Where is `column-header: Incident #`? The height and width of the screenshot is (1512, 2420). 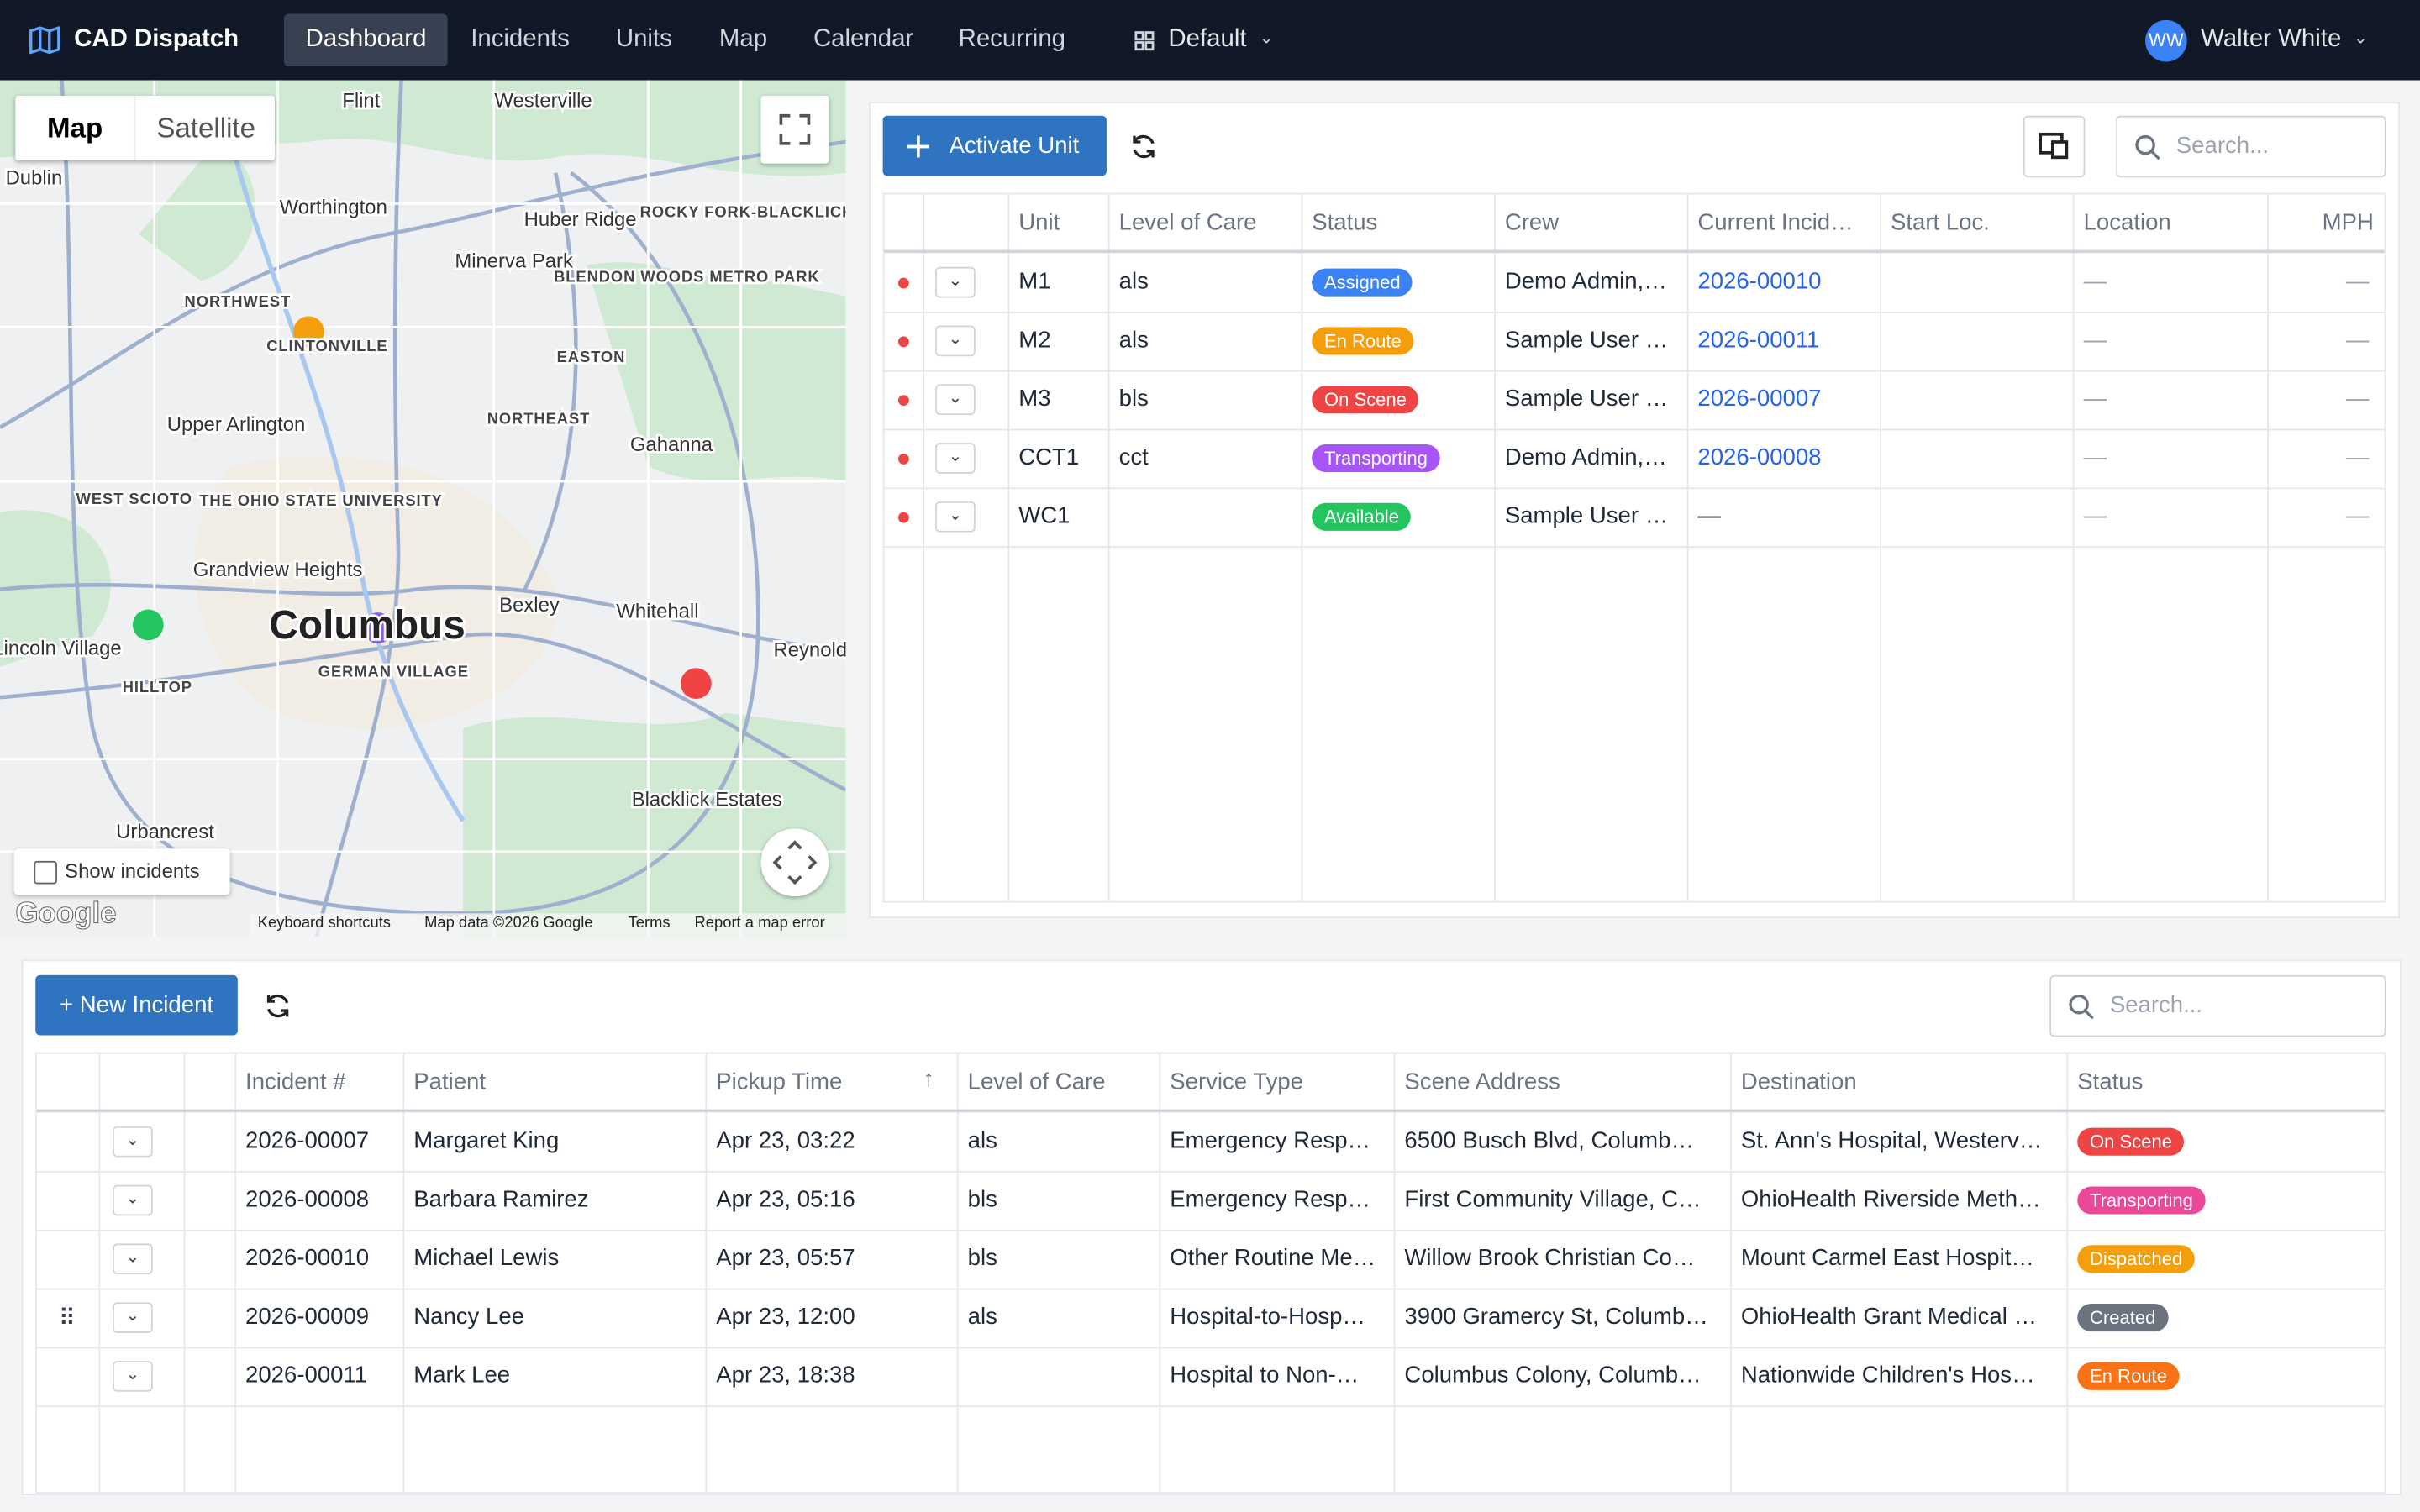 column-header: Incident # is located at coordinates (295, 1082).